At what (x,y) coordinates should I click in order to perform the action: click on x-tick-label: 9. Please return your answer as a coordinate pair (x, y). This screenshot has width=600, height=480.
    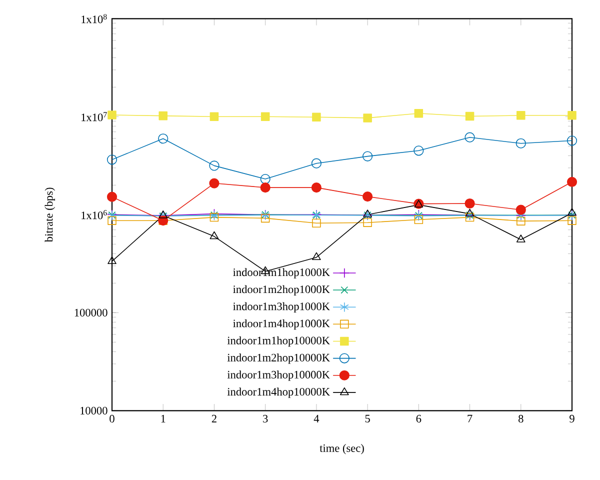
    Looking at the image, I should click on (572, 418).